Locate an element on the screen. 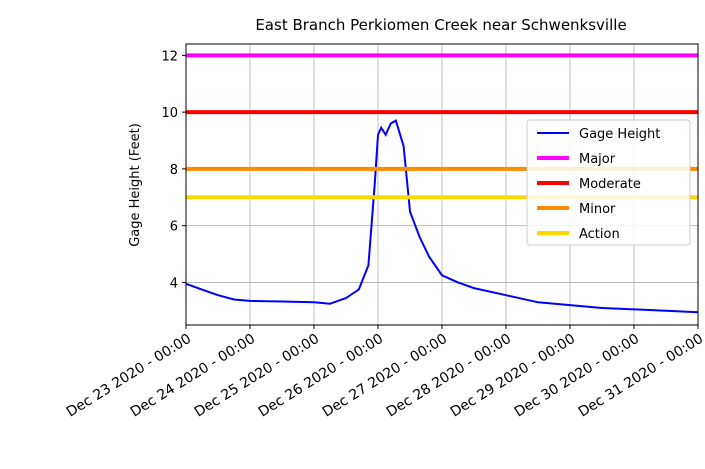 The image size is (705, 469). legend-label: Minor is located at coordinates (597, 209).